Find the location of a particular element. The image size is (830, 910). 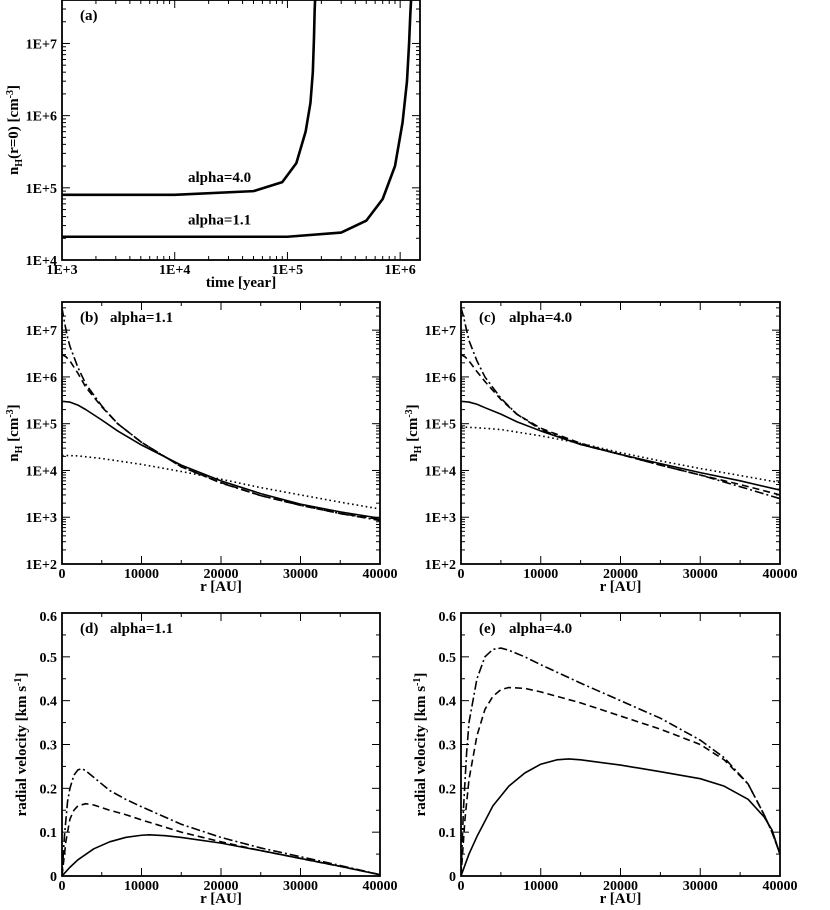

panel-label: (a) is located at coordinates (89, 16).